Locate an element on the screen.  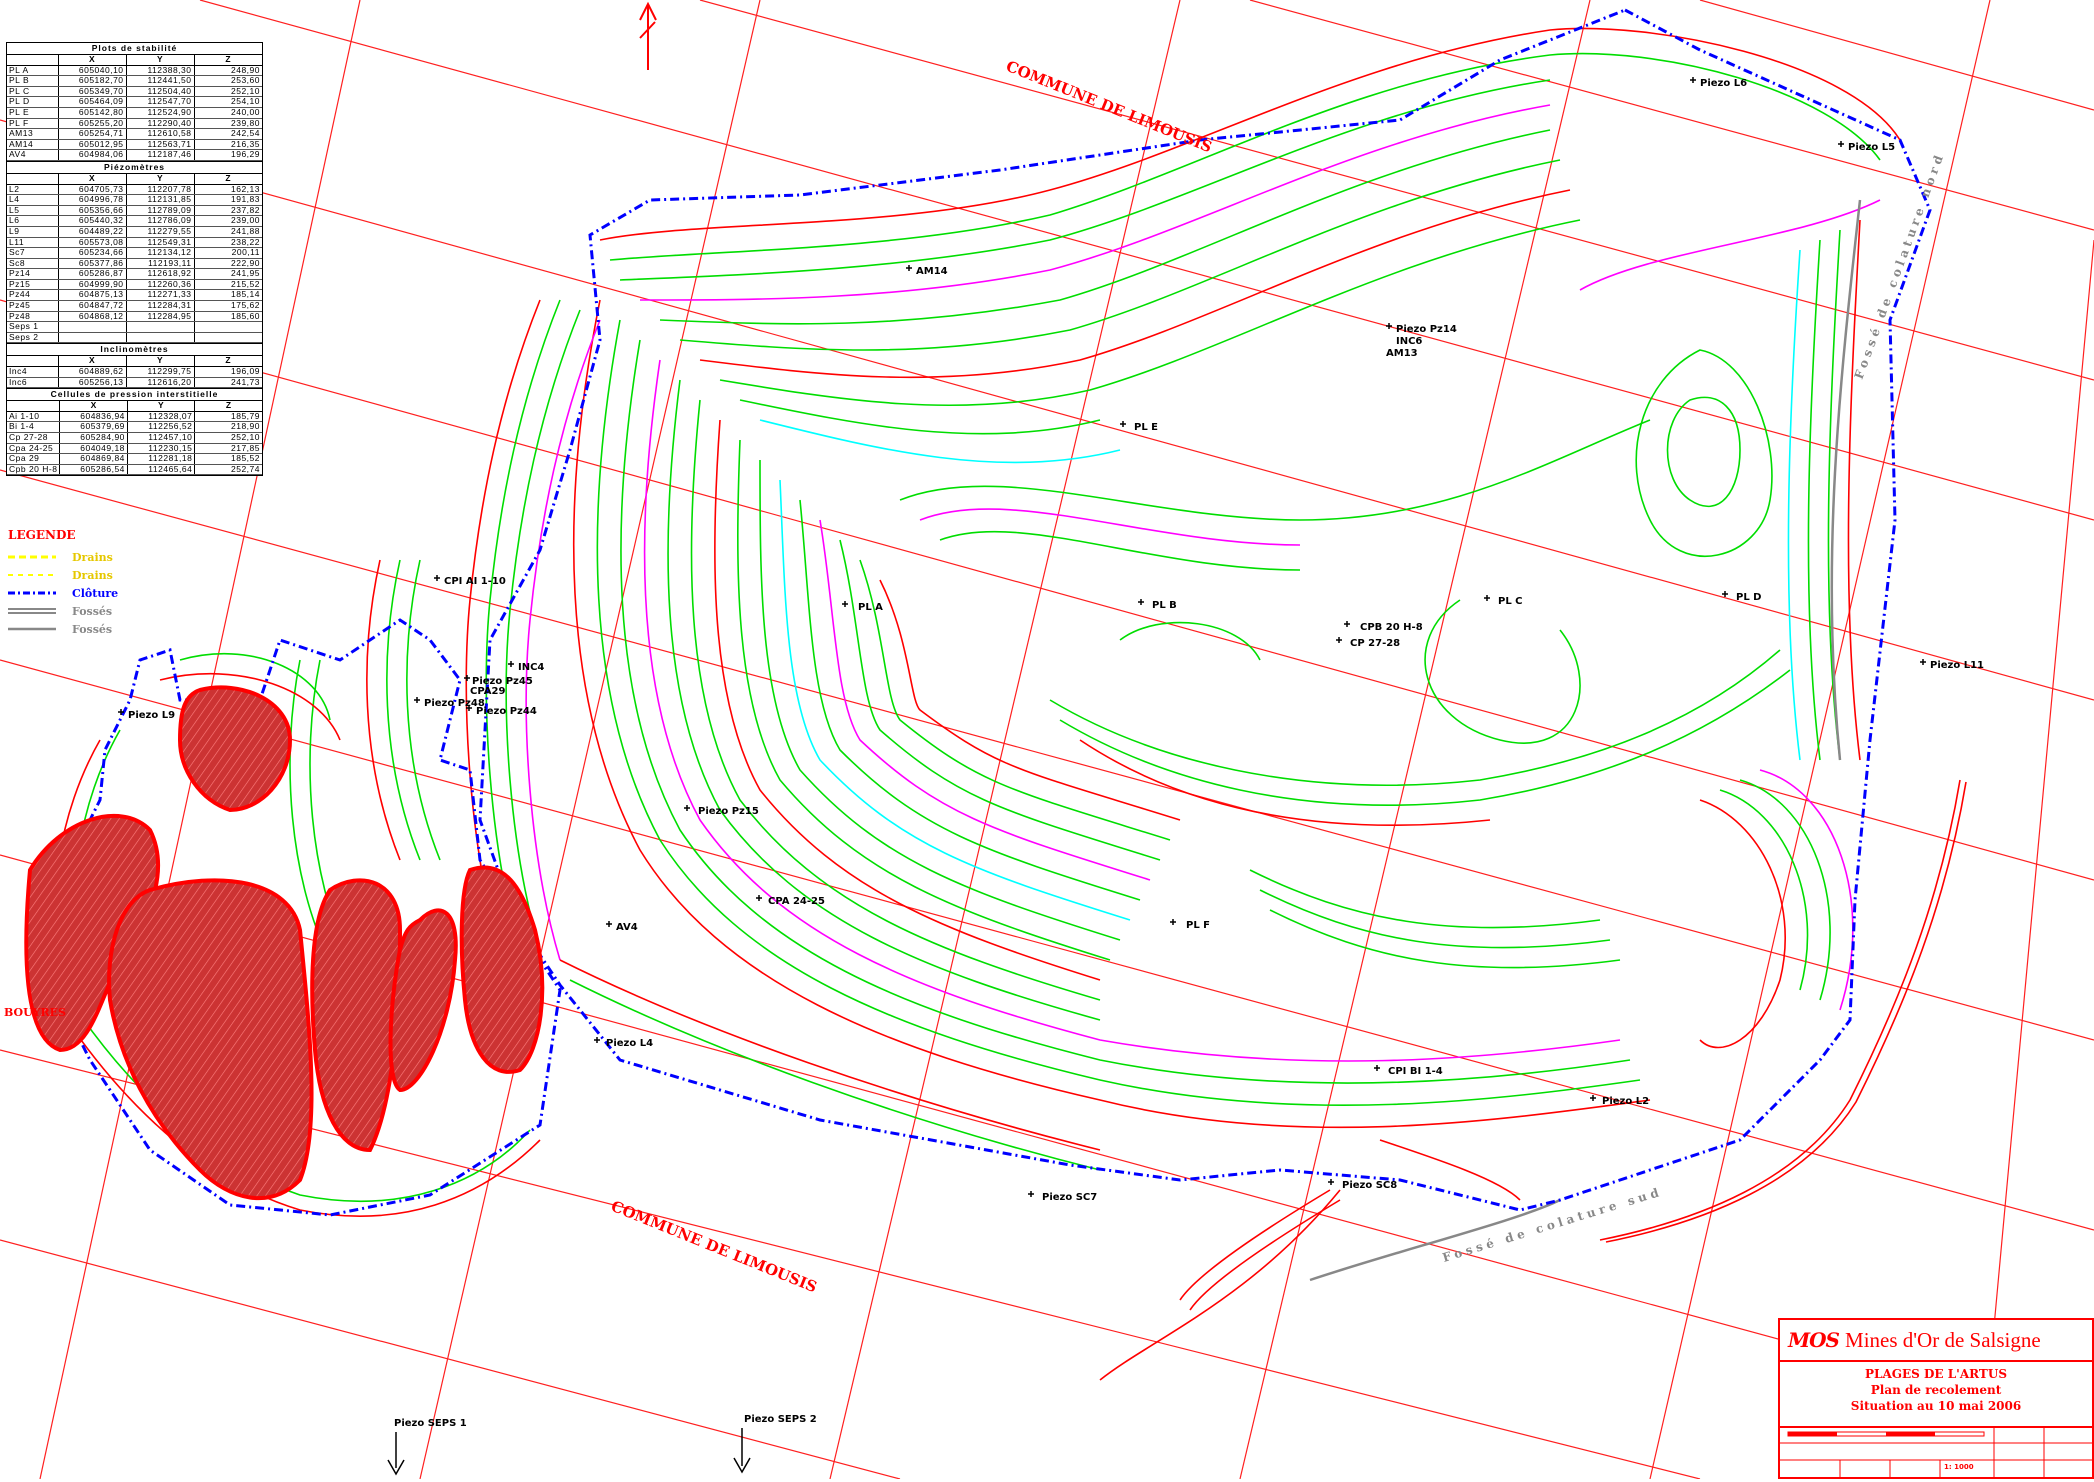
table-cell: 112284,95 is located at coordinates (160, 317).